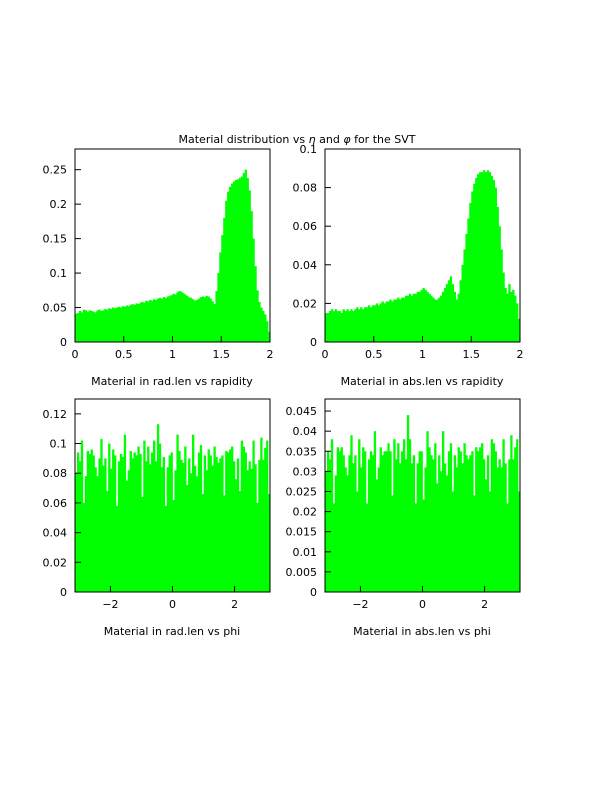 This screenshot has width=612, height=792. Describe the element at coordinates (55, 414) in the screenshot. I see `y-tick-label: 0.12` at that location.